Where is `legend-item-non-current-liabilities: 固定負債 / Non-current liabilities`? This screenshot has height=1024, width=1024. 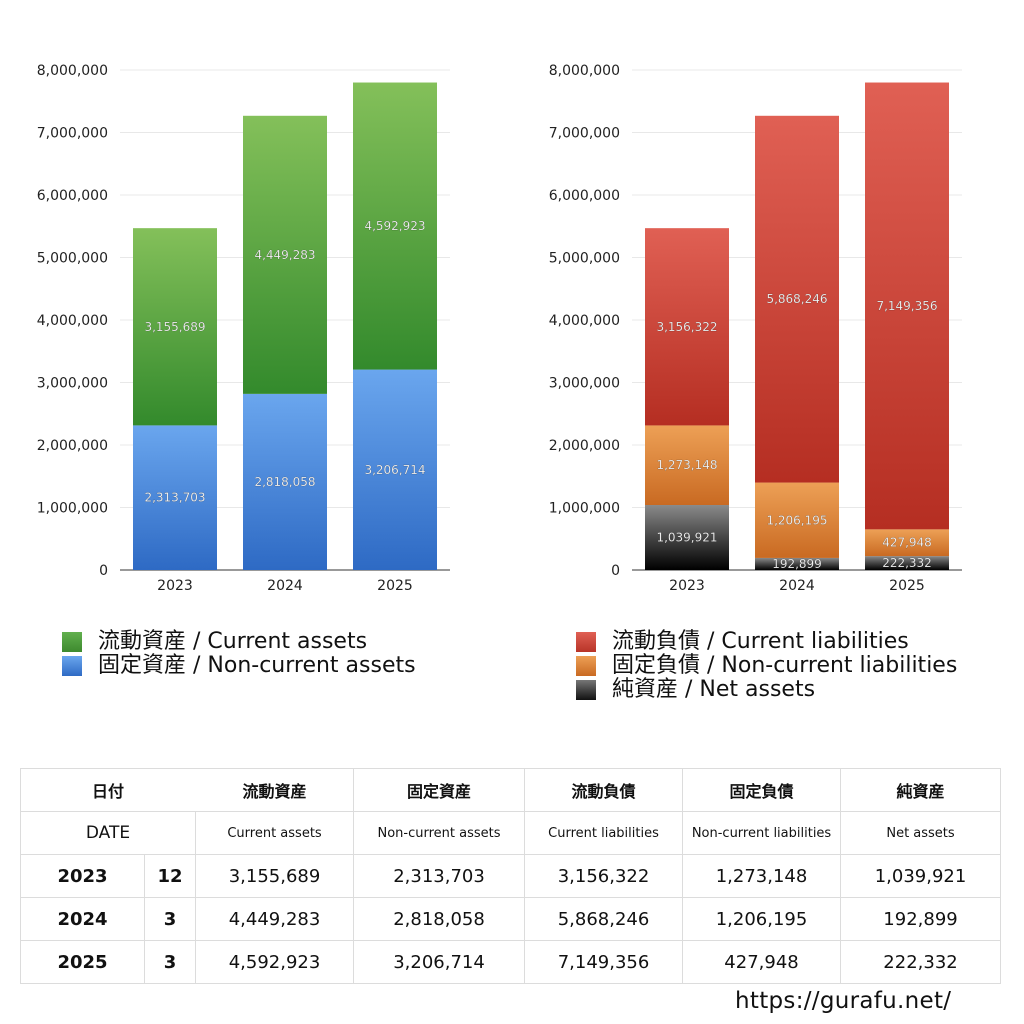
legend-item-non-current-liabilities: 固定負債 / Non-current liabilities is located at coordinates (766, 666).